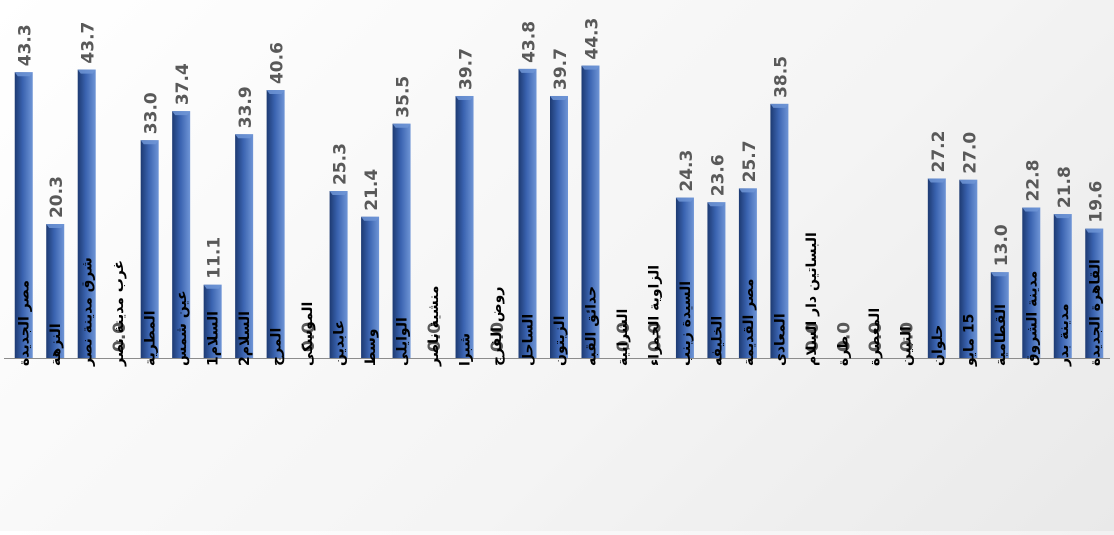 The image size is (1114, 535). Describe the element at coordinates (152, 113) in the screenshot. I see `data-label: 33.0` at that location.